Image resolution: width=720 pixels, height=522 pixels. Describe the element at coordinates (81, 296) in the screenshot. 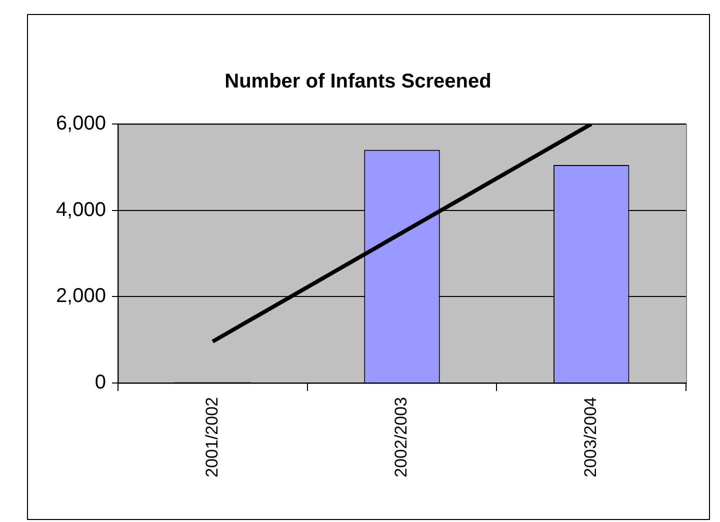

I see `y-tick-label: 2,000` at that location.